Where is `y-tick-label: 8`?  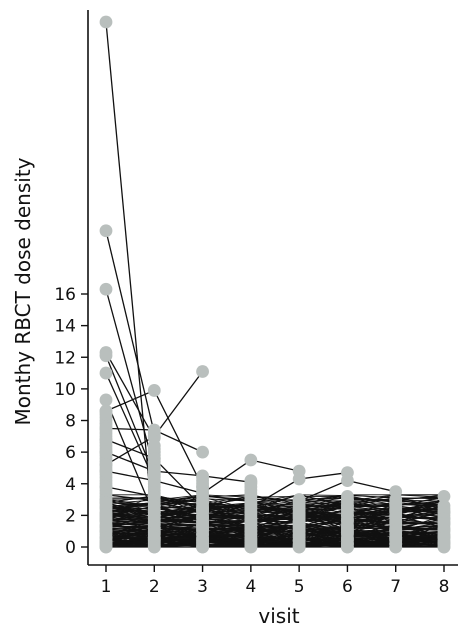 y-tick-label: 8 is located at coordinates (70, 422).